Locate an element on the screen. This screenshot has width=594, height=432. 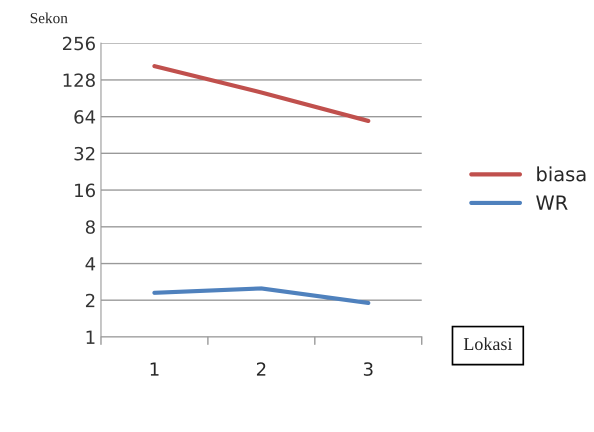
x-tick-label: 1 is located at coordinates (154, 369).